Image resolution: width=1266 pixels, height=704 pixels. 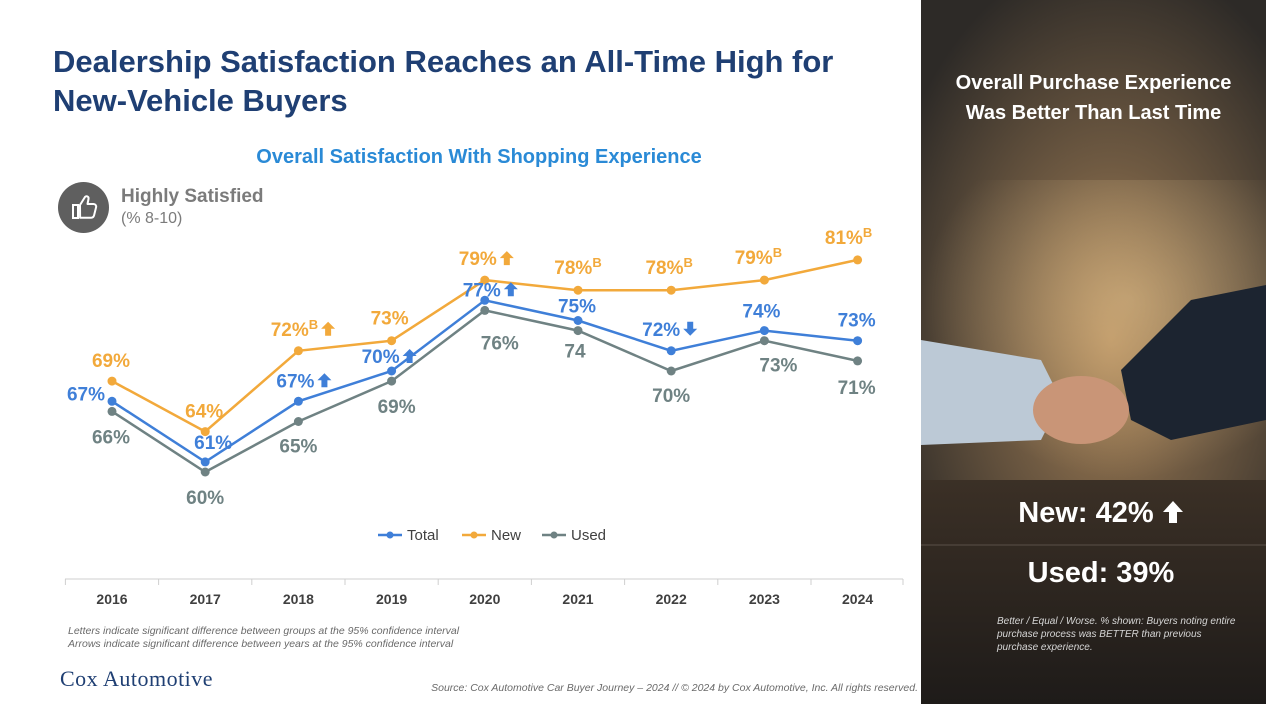 What do you see at coordinates (391, 599) in the screenshot?
I see `x-tick-label: 2019` at bounding box center [391, 599].